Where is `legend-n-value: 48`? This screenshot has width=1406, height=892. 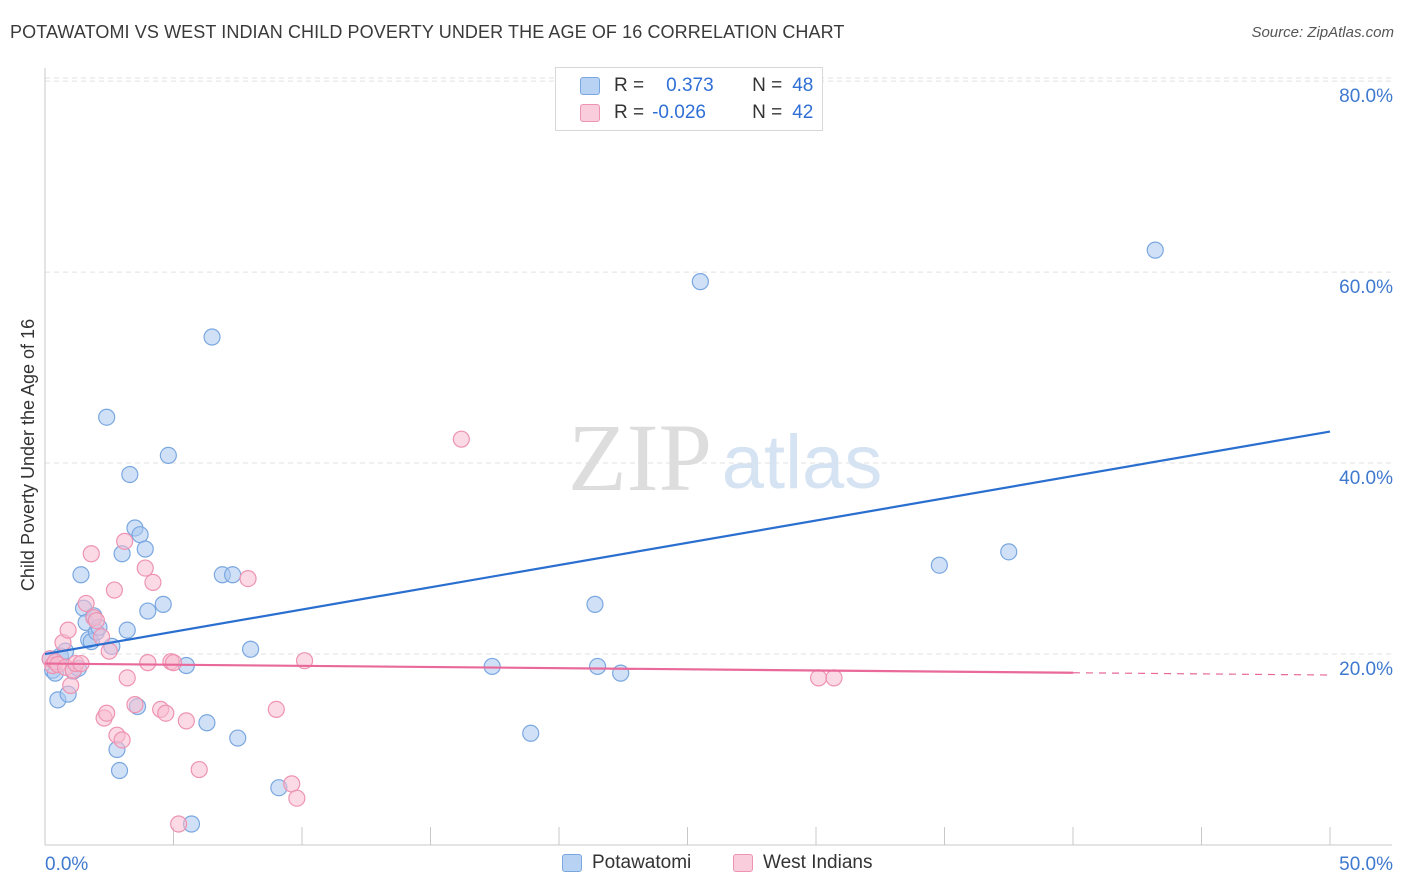
legend-n-value: 48 is located at coordinates (803, 85).